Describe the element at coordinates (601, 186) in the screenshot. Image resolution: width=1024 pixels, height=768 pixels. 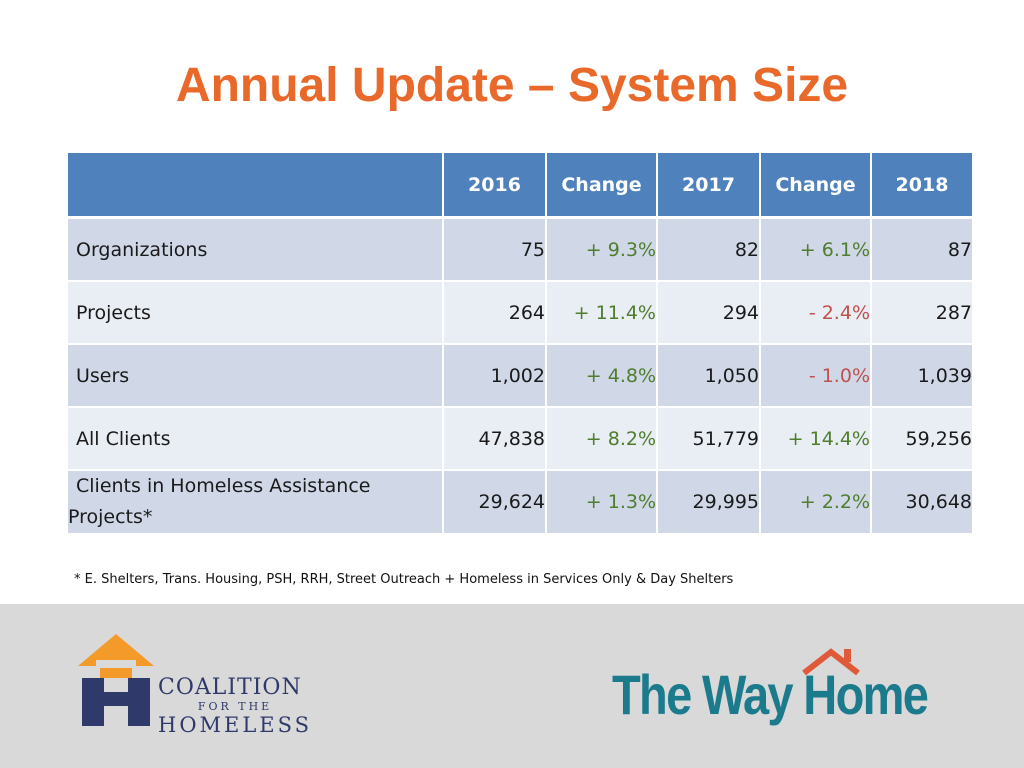
I see `header-change-1: Change` at that location.